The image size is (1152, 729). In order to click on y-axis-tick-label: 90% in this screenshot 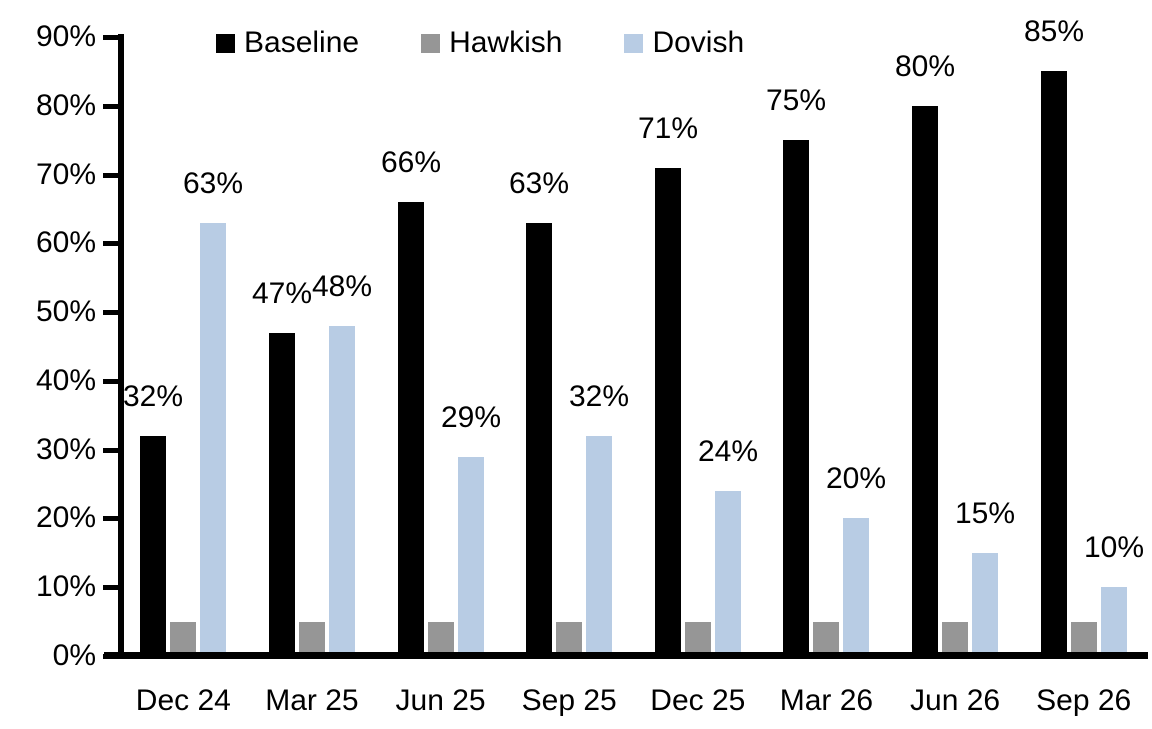, I will do `click(65, 36)`.